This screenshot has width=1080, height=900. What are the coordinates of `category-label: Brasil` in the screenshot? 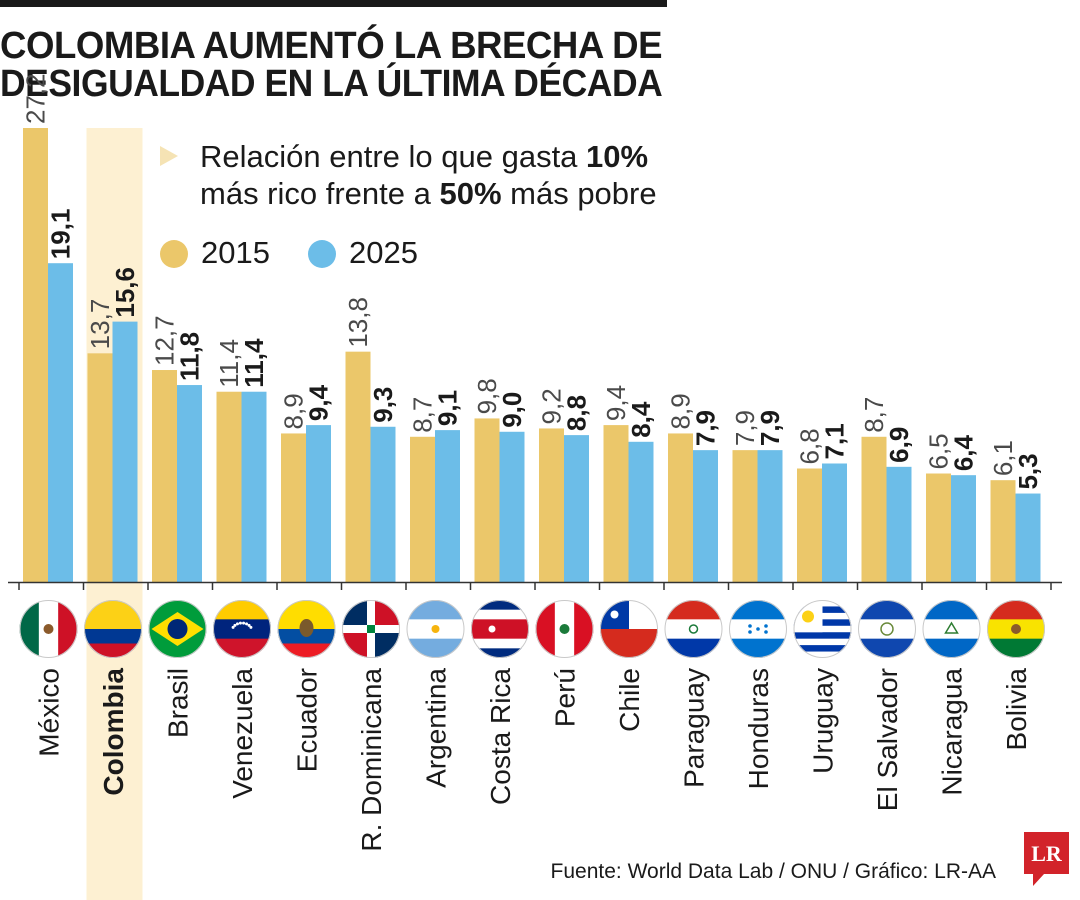 It's located at (178, 703).